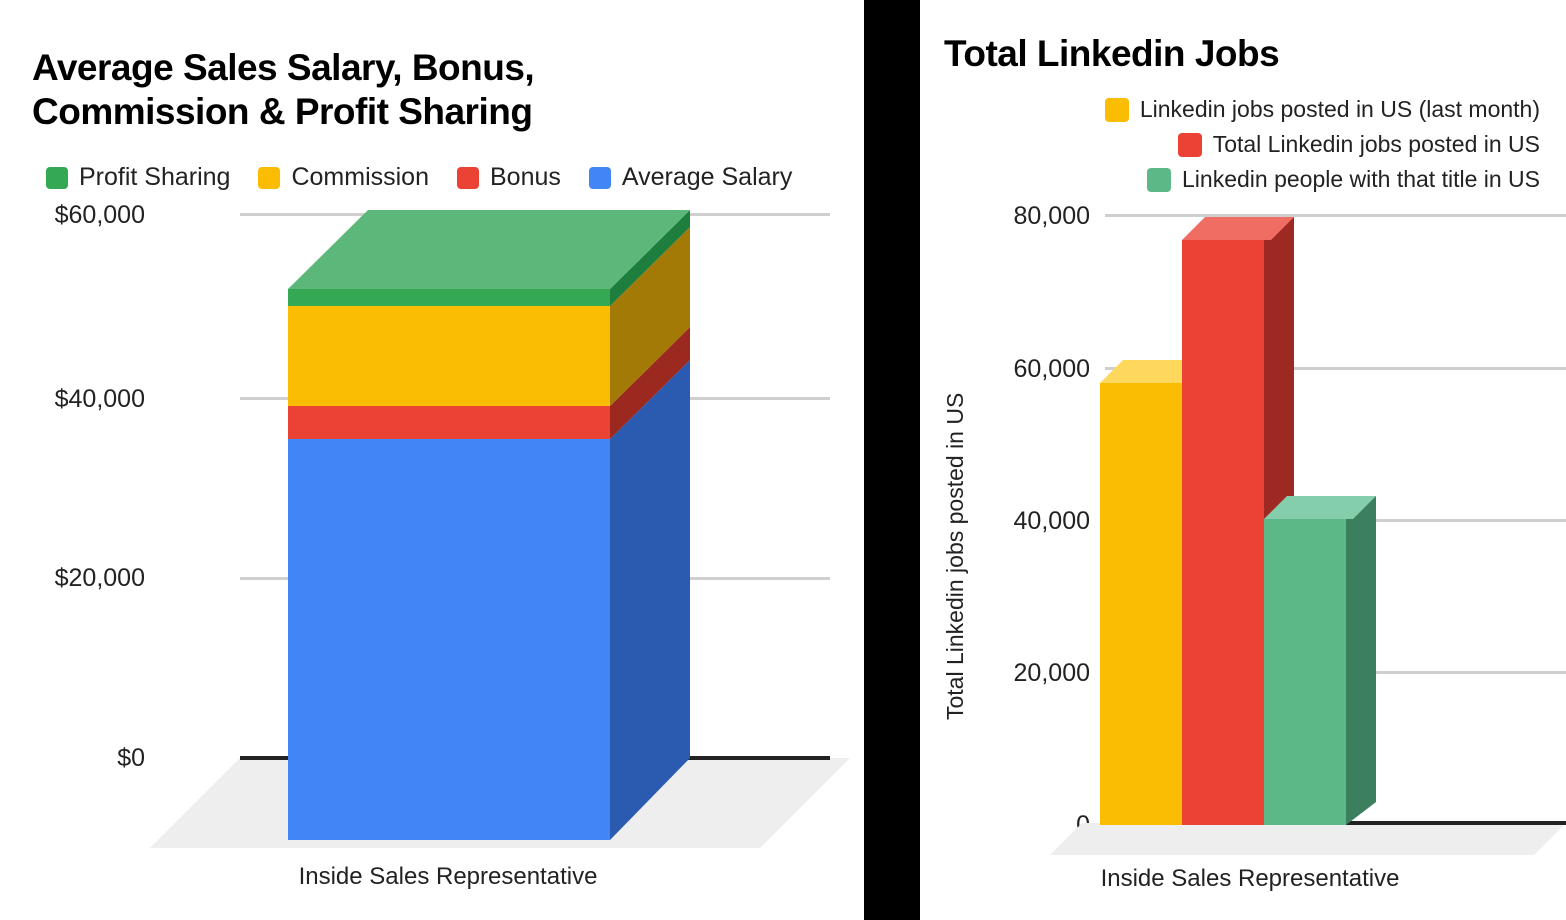 The width and height of the screenshot is (1566, 920). What do you see at coordinates (1376, 144) in the screenshot?
I see `legend-item-label: Total Linkedin jobs posted in US` at bounding box center [1376, 144].